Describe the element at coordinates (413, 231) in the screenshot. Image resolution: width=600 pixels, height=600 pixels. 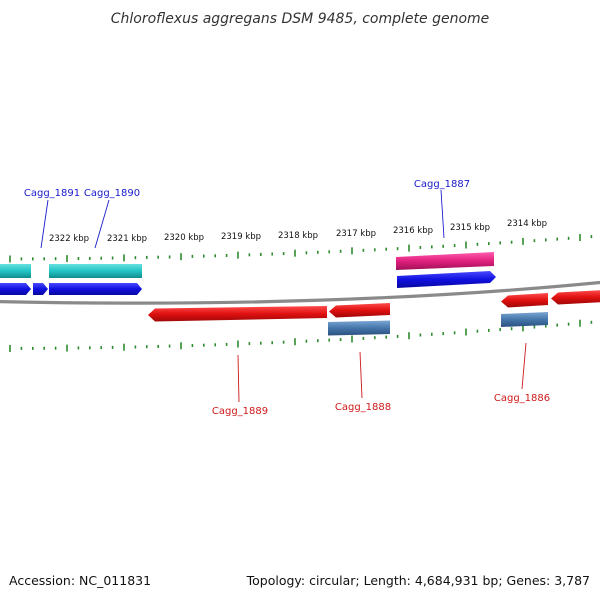
I see `scale-label: 2316 kbp` at that location.